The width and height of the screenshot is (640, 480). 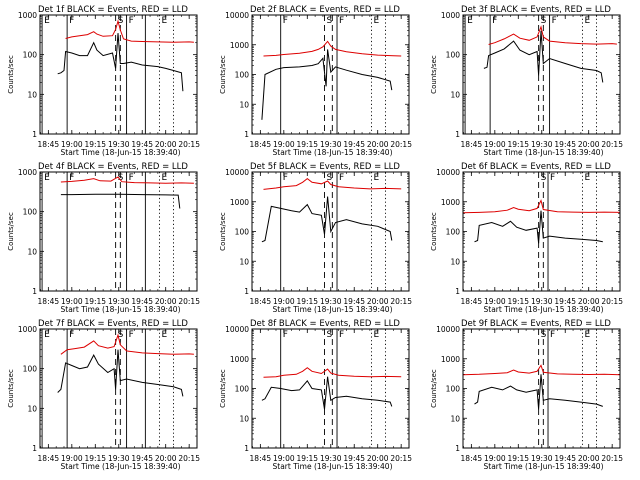 I want to click on chart-title: Det 1f BLACK = Events, RED = LLD, so click(x=113, y=10).